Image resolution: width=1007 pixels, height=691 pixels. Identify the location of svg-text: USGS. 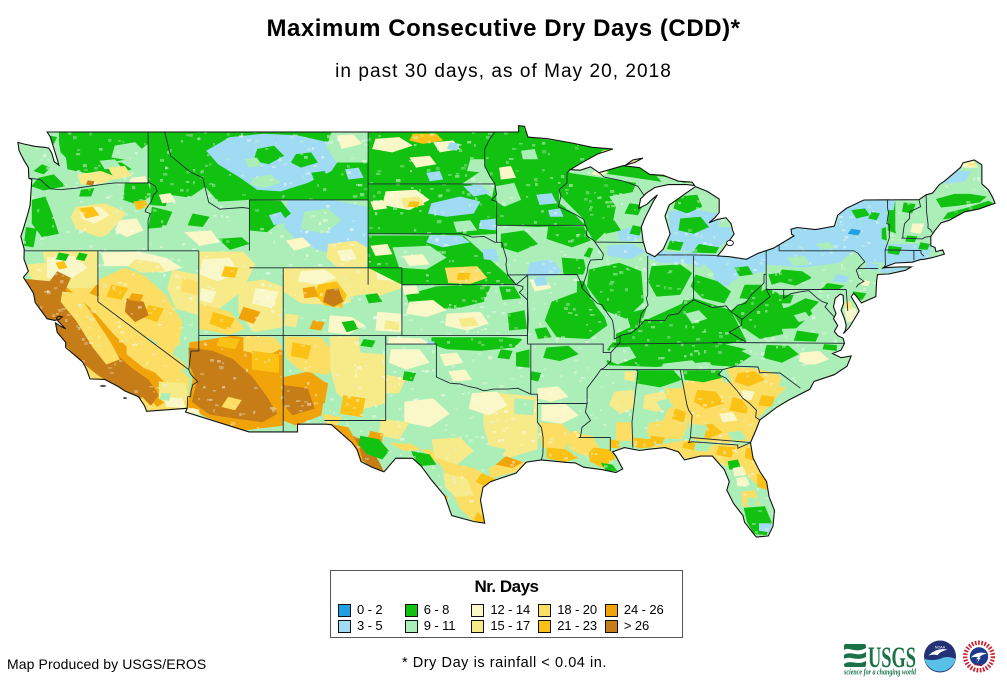
(892, 657).